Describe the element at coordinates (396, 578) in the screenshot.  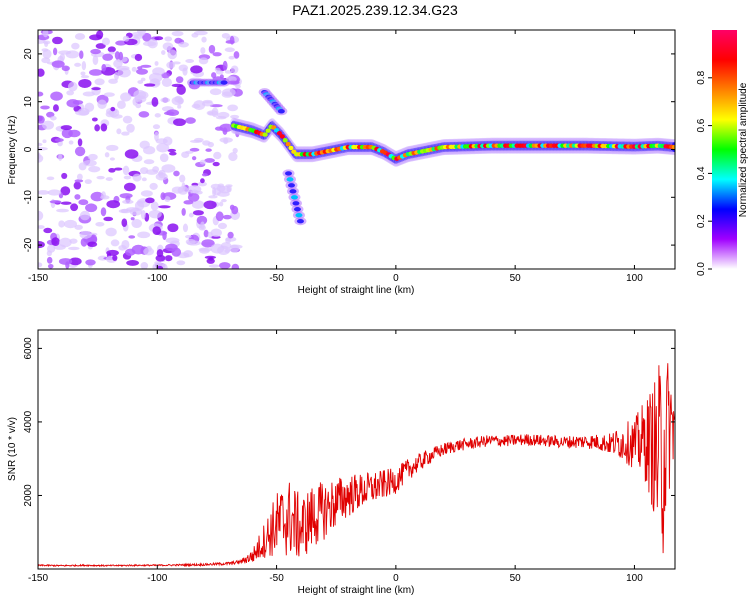
I see `snr-x-tick-label: 0` at that location.